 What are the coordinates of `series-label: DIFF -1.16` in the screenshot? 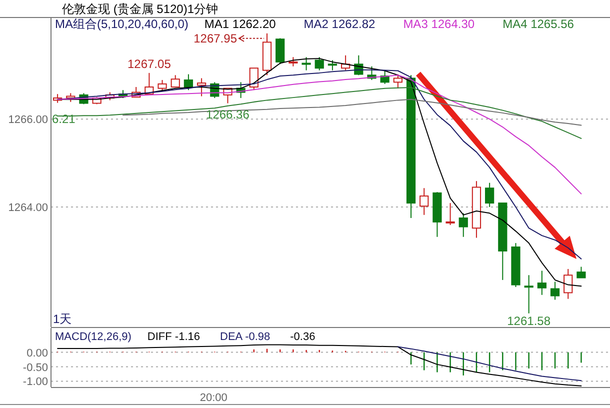 It's located at (173, 337).